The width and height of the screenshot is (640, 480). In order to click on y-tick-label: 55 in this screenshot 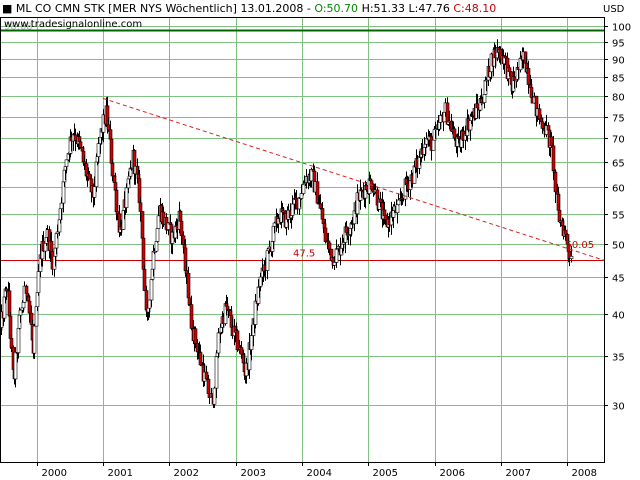, I will do `click(618, 216)`.